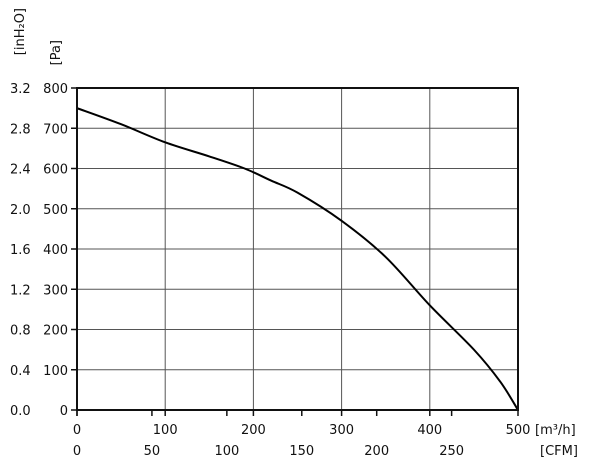  What do you see at coordinates (555, 430) in the screenshot?
I see `x-unit-label: [m³/h]` at bounding box center [555, 430].